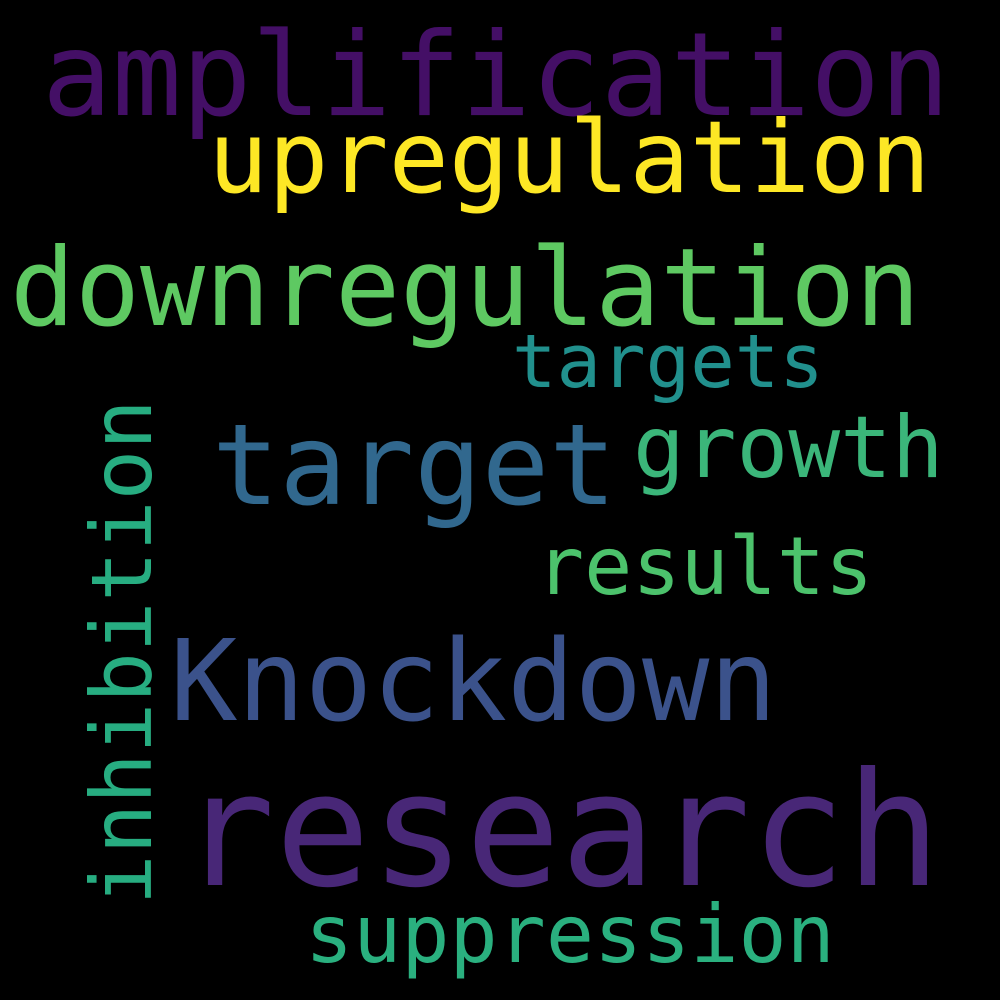  Describe the element at coordinates (569, 157) in the screenshot. I see `word-upregulation: upregulation` at that location.